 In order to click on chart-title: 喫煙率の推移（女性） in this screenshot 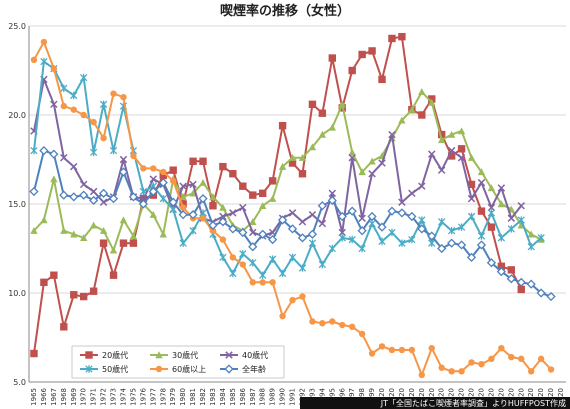, I will do `click(285, 11)`.